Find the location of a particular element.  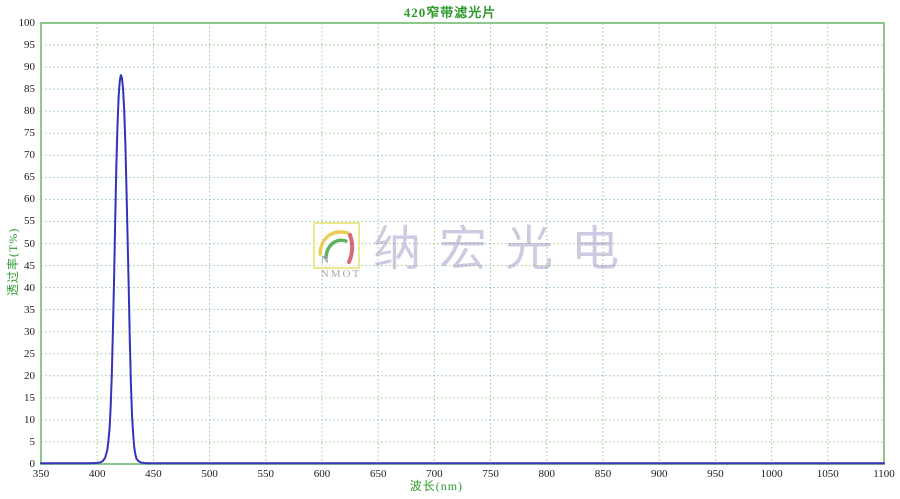

x-tick-label: 550 is located at coordinates (266, 474).